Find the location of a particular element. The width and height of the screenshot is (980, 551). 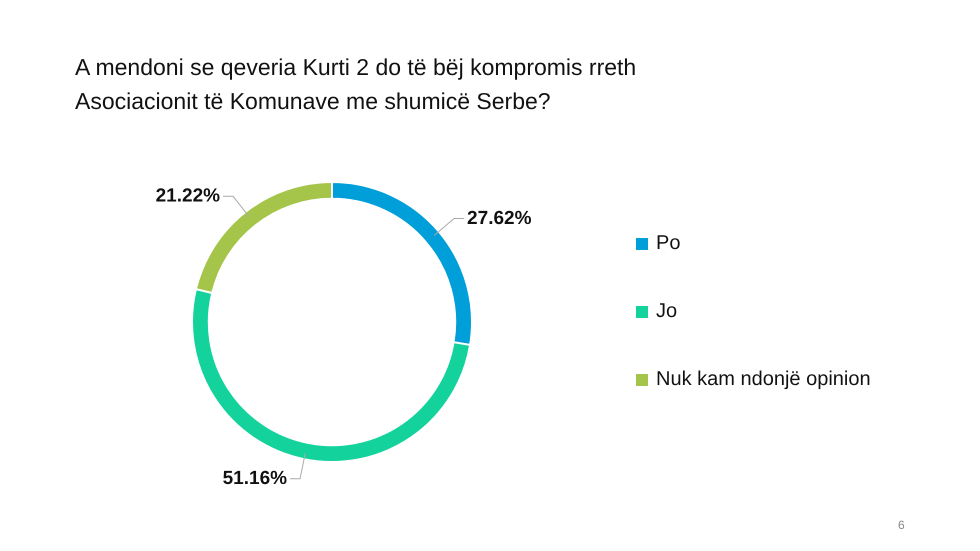

chart-title: A mendoni se qeveria Kurti 2 do të bëj kompromis rreth Asociacionit të Komunave me shumicë Serbe? is located at coordinates (356, 84).